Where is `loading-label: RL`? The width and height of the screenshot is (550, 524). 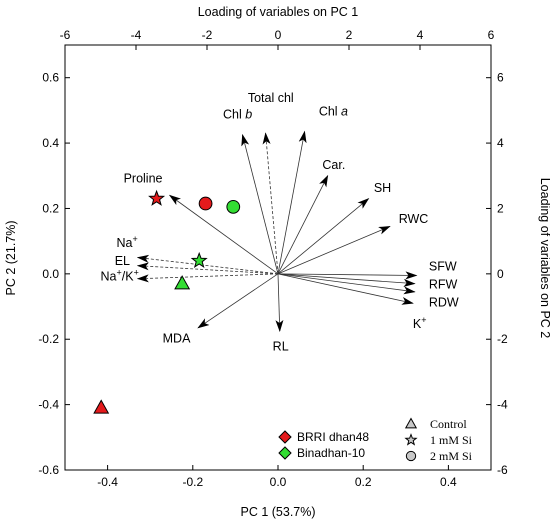 loading-label: RL is located at coordinates (281, 347).